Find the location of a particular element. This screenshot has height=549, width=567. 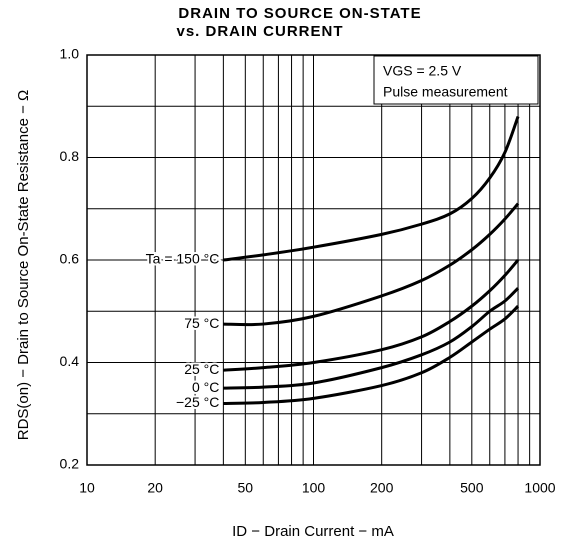

x-tick-label: 50 is located at coordinates (246, 488).